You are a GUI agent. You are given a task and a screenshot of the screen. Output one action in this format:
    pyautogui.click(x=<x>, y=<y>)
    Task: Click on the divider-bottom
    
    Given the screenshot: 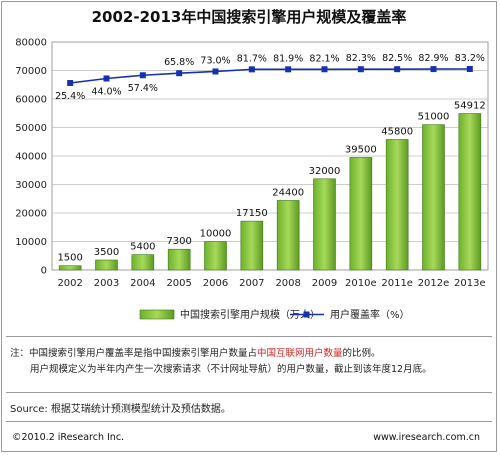 What is the action you would take?
    pyautogui.click(x=249, y=421)
    